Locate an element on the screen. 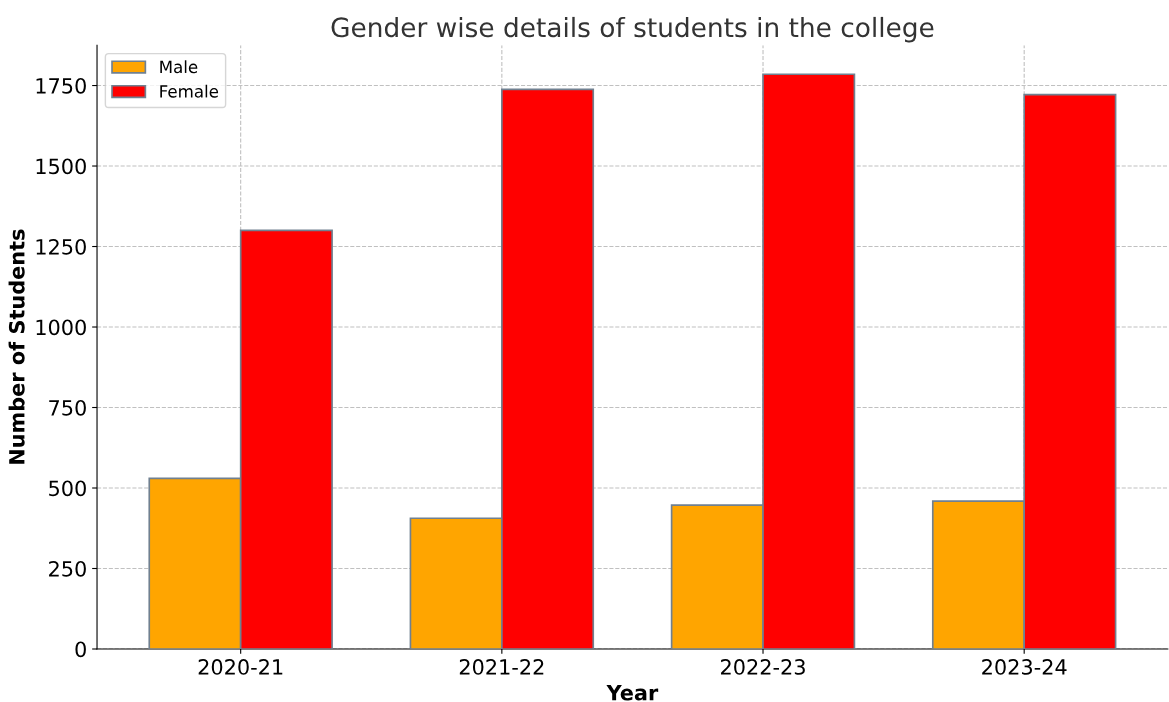 This screenshot has width=1169, height=702. x-tick-label: 2022-23 is located at coordinates (763, 667).